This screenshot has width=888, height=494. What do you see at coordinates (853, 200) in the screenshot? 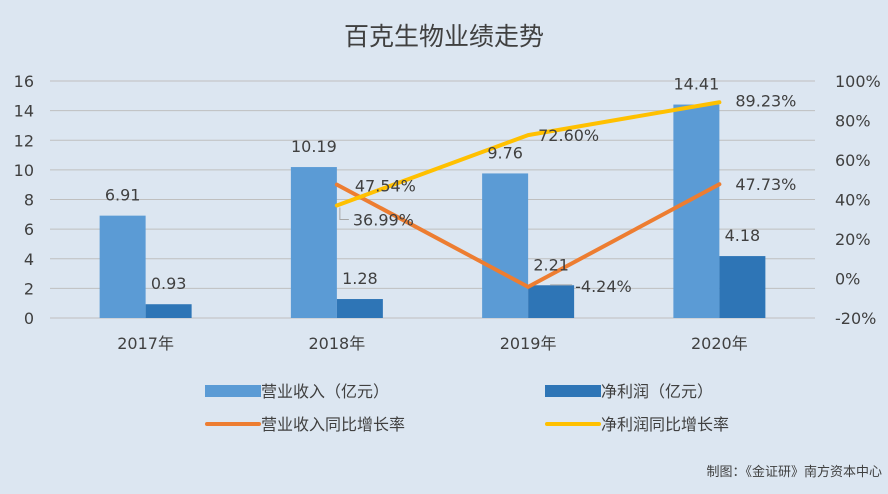
I see `y-right-tick-label: 40%` at bounding box center [853, 200].